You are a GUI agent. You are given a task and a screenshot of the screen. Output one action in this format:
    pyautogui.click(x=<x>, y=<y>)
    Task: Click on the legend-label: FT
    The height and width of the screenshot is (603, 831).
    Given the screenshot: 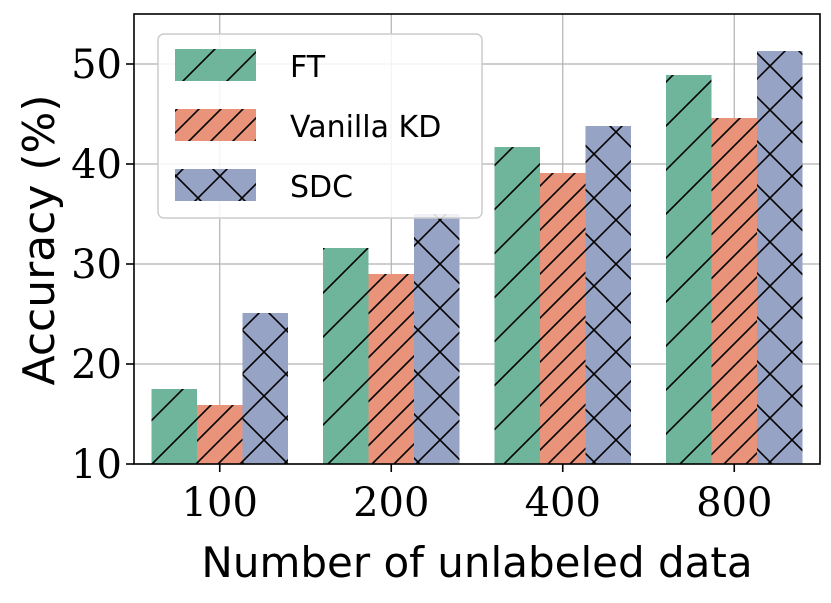 What is the action you would take?
    pyautogui.click(x=308, y=67)
    